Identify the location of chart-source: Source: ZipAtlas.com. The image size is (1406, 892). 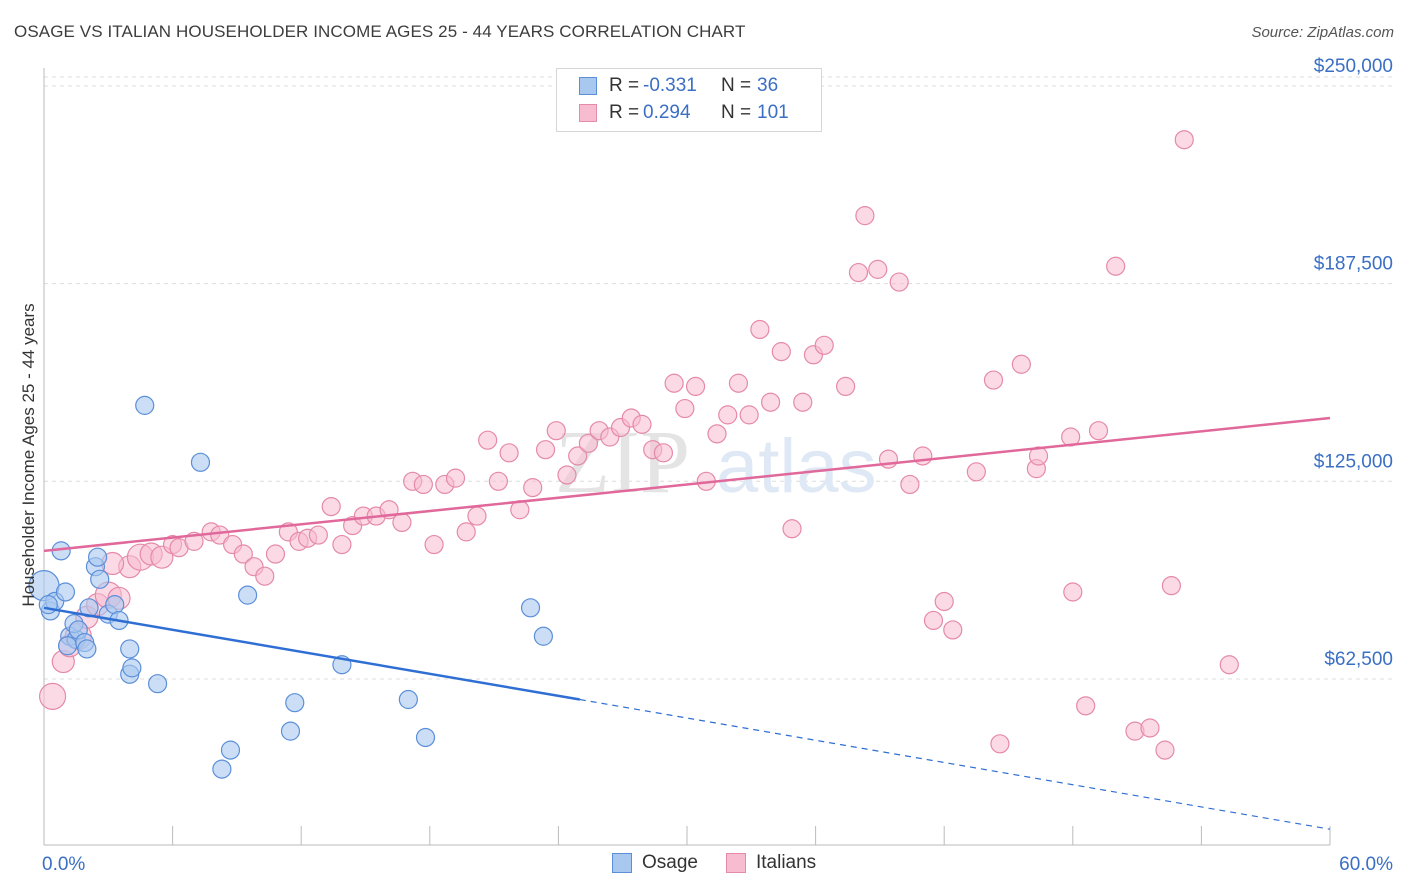
(1322, 32).